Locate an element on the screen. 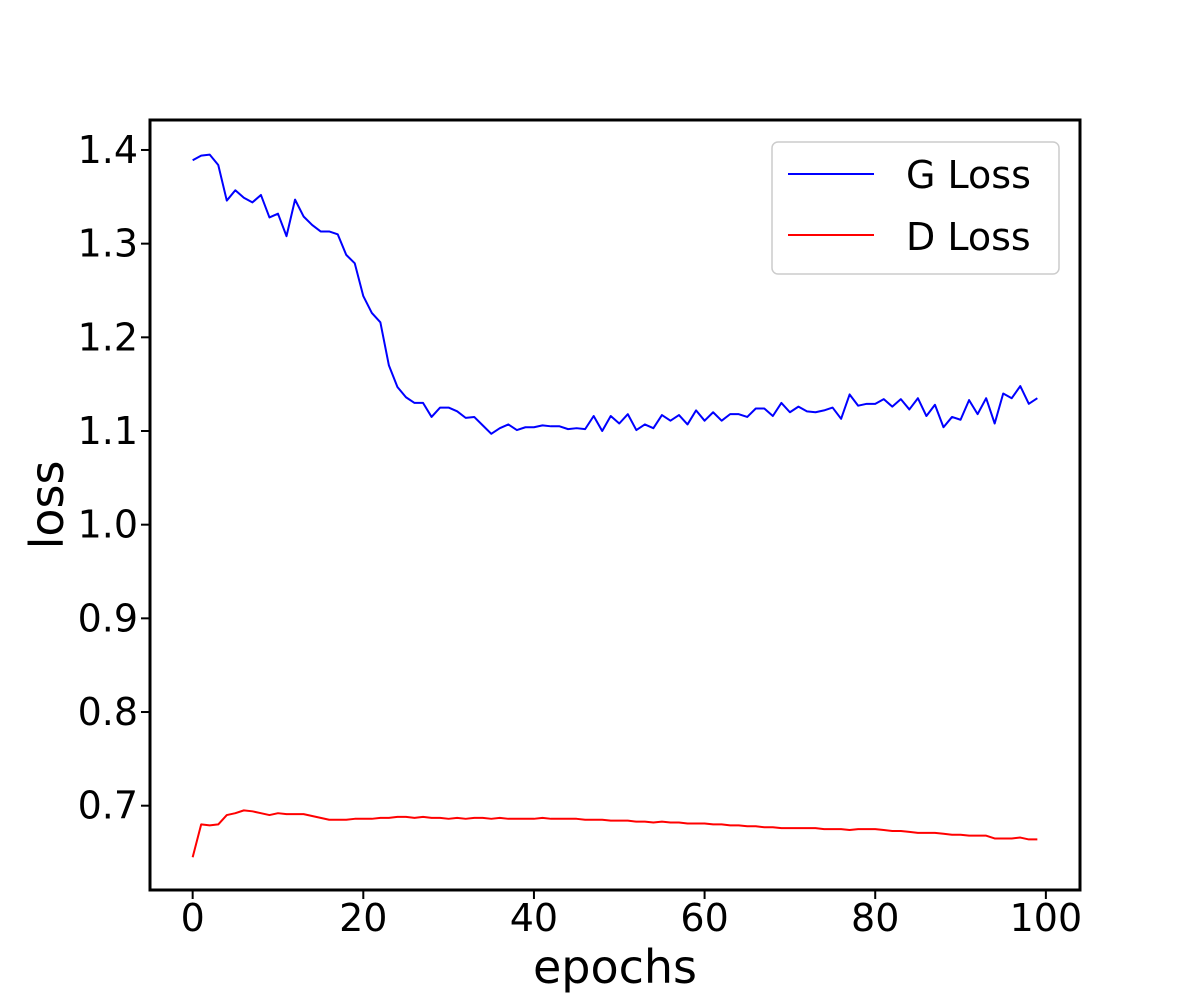 This screenshot has height=1000, width=1200. x-tick-label: 100 is located at coordinates (1046, 918).